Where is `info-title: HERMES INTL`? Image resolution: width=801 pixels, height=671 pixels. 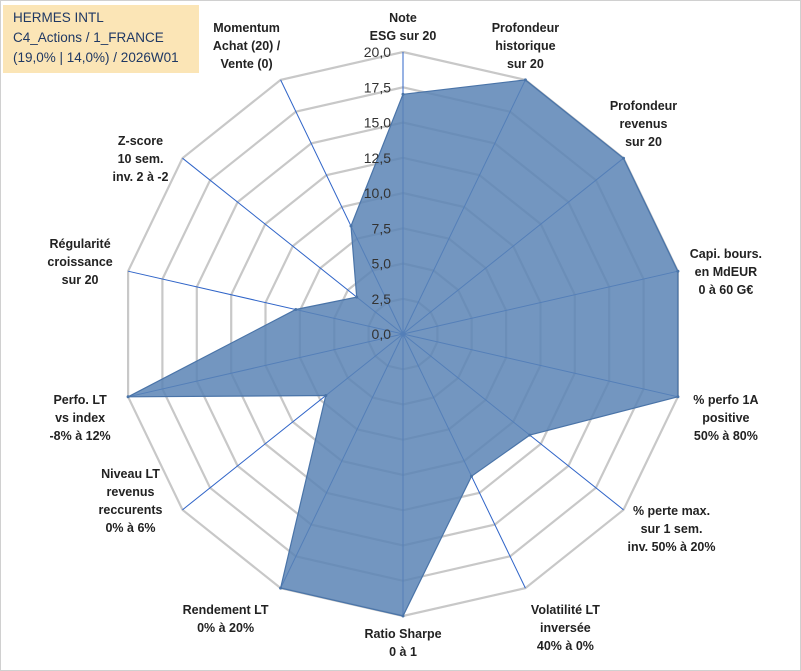
info-title: HERMES INTL is located at coordinates (58, 17).